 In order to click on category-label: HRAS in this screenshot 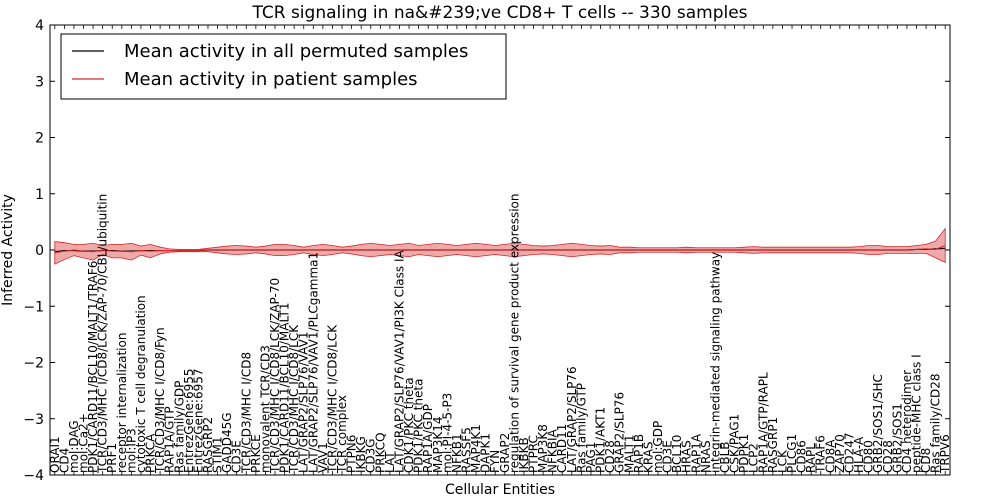, I will do `click(687, 456)`.